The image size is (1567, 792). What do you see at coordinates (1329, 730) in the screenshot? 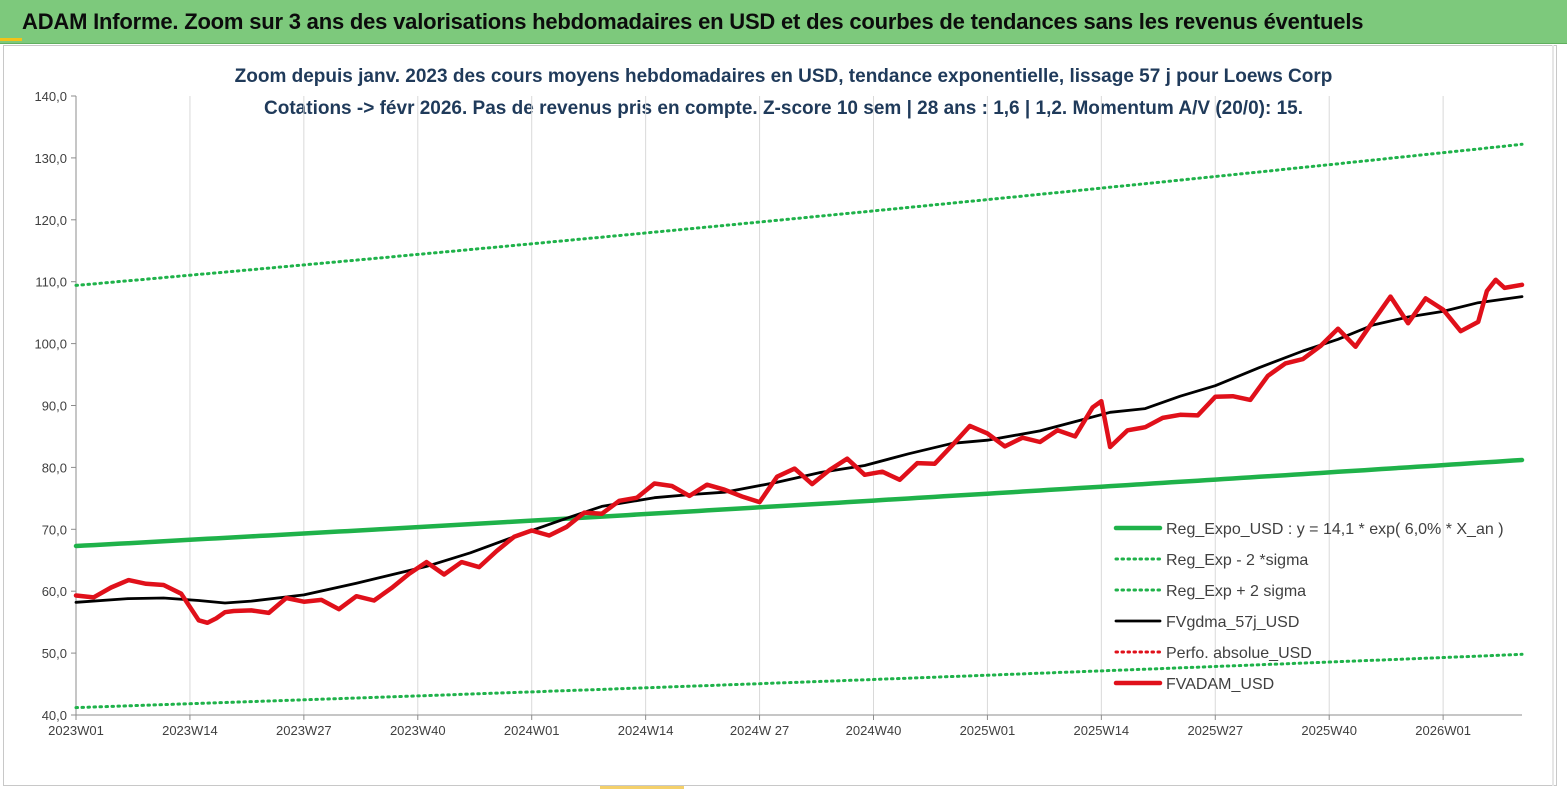
I see `x-tick-label: 2025W40` at bounding box center [1329, 730].